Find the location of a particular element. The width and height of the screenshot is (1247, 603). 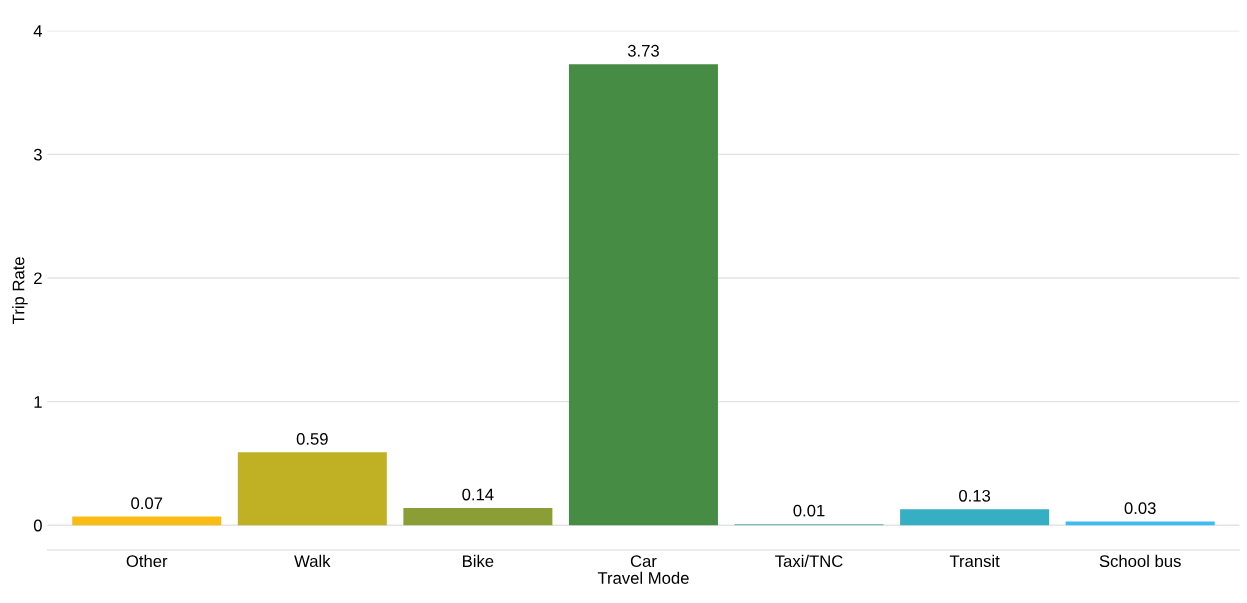

data-label: 3.73 is located at coordinates (643, 50).